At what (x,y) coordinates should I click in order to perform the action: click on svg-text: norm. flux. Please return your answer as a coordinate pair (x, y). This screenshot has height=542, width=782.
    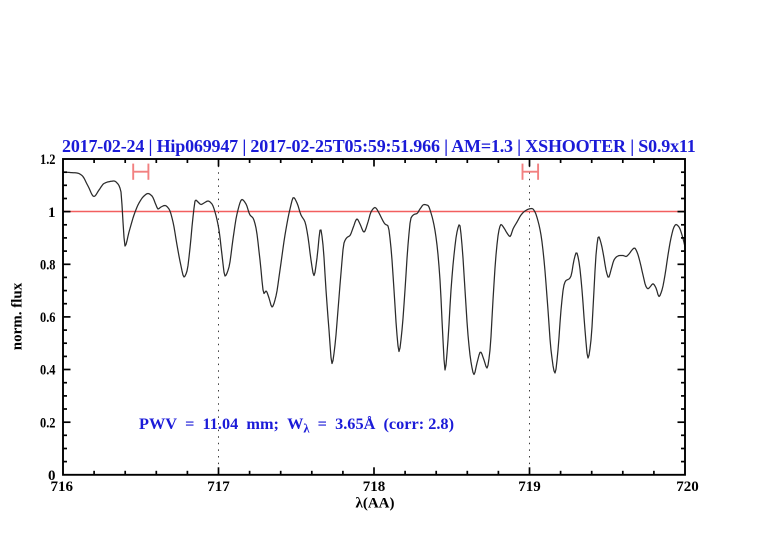
    Looking at the image, I should click on (18, 316).